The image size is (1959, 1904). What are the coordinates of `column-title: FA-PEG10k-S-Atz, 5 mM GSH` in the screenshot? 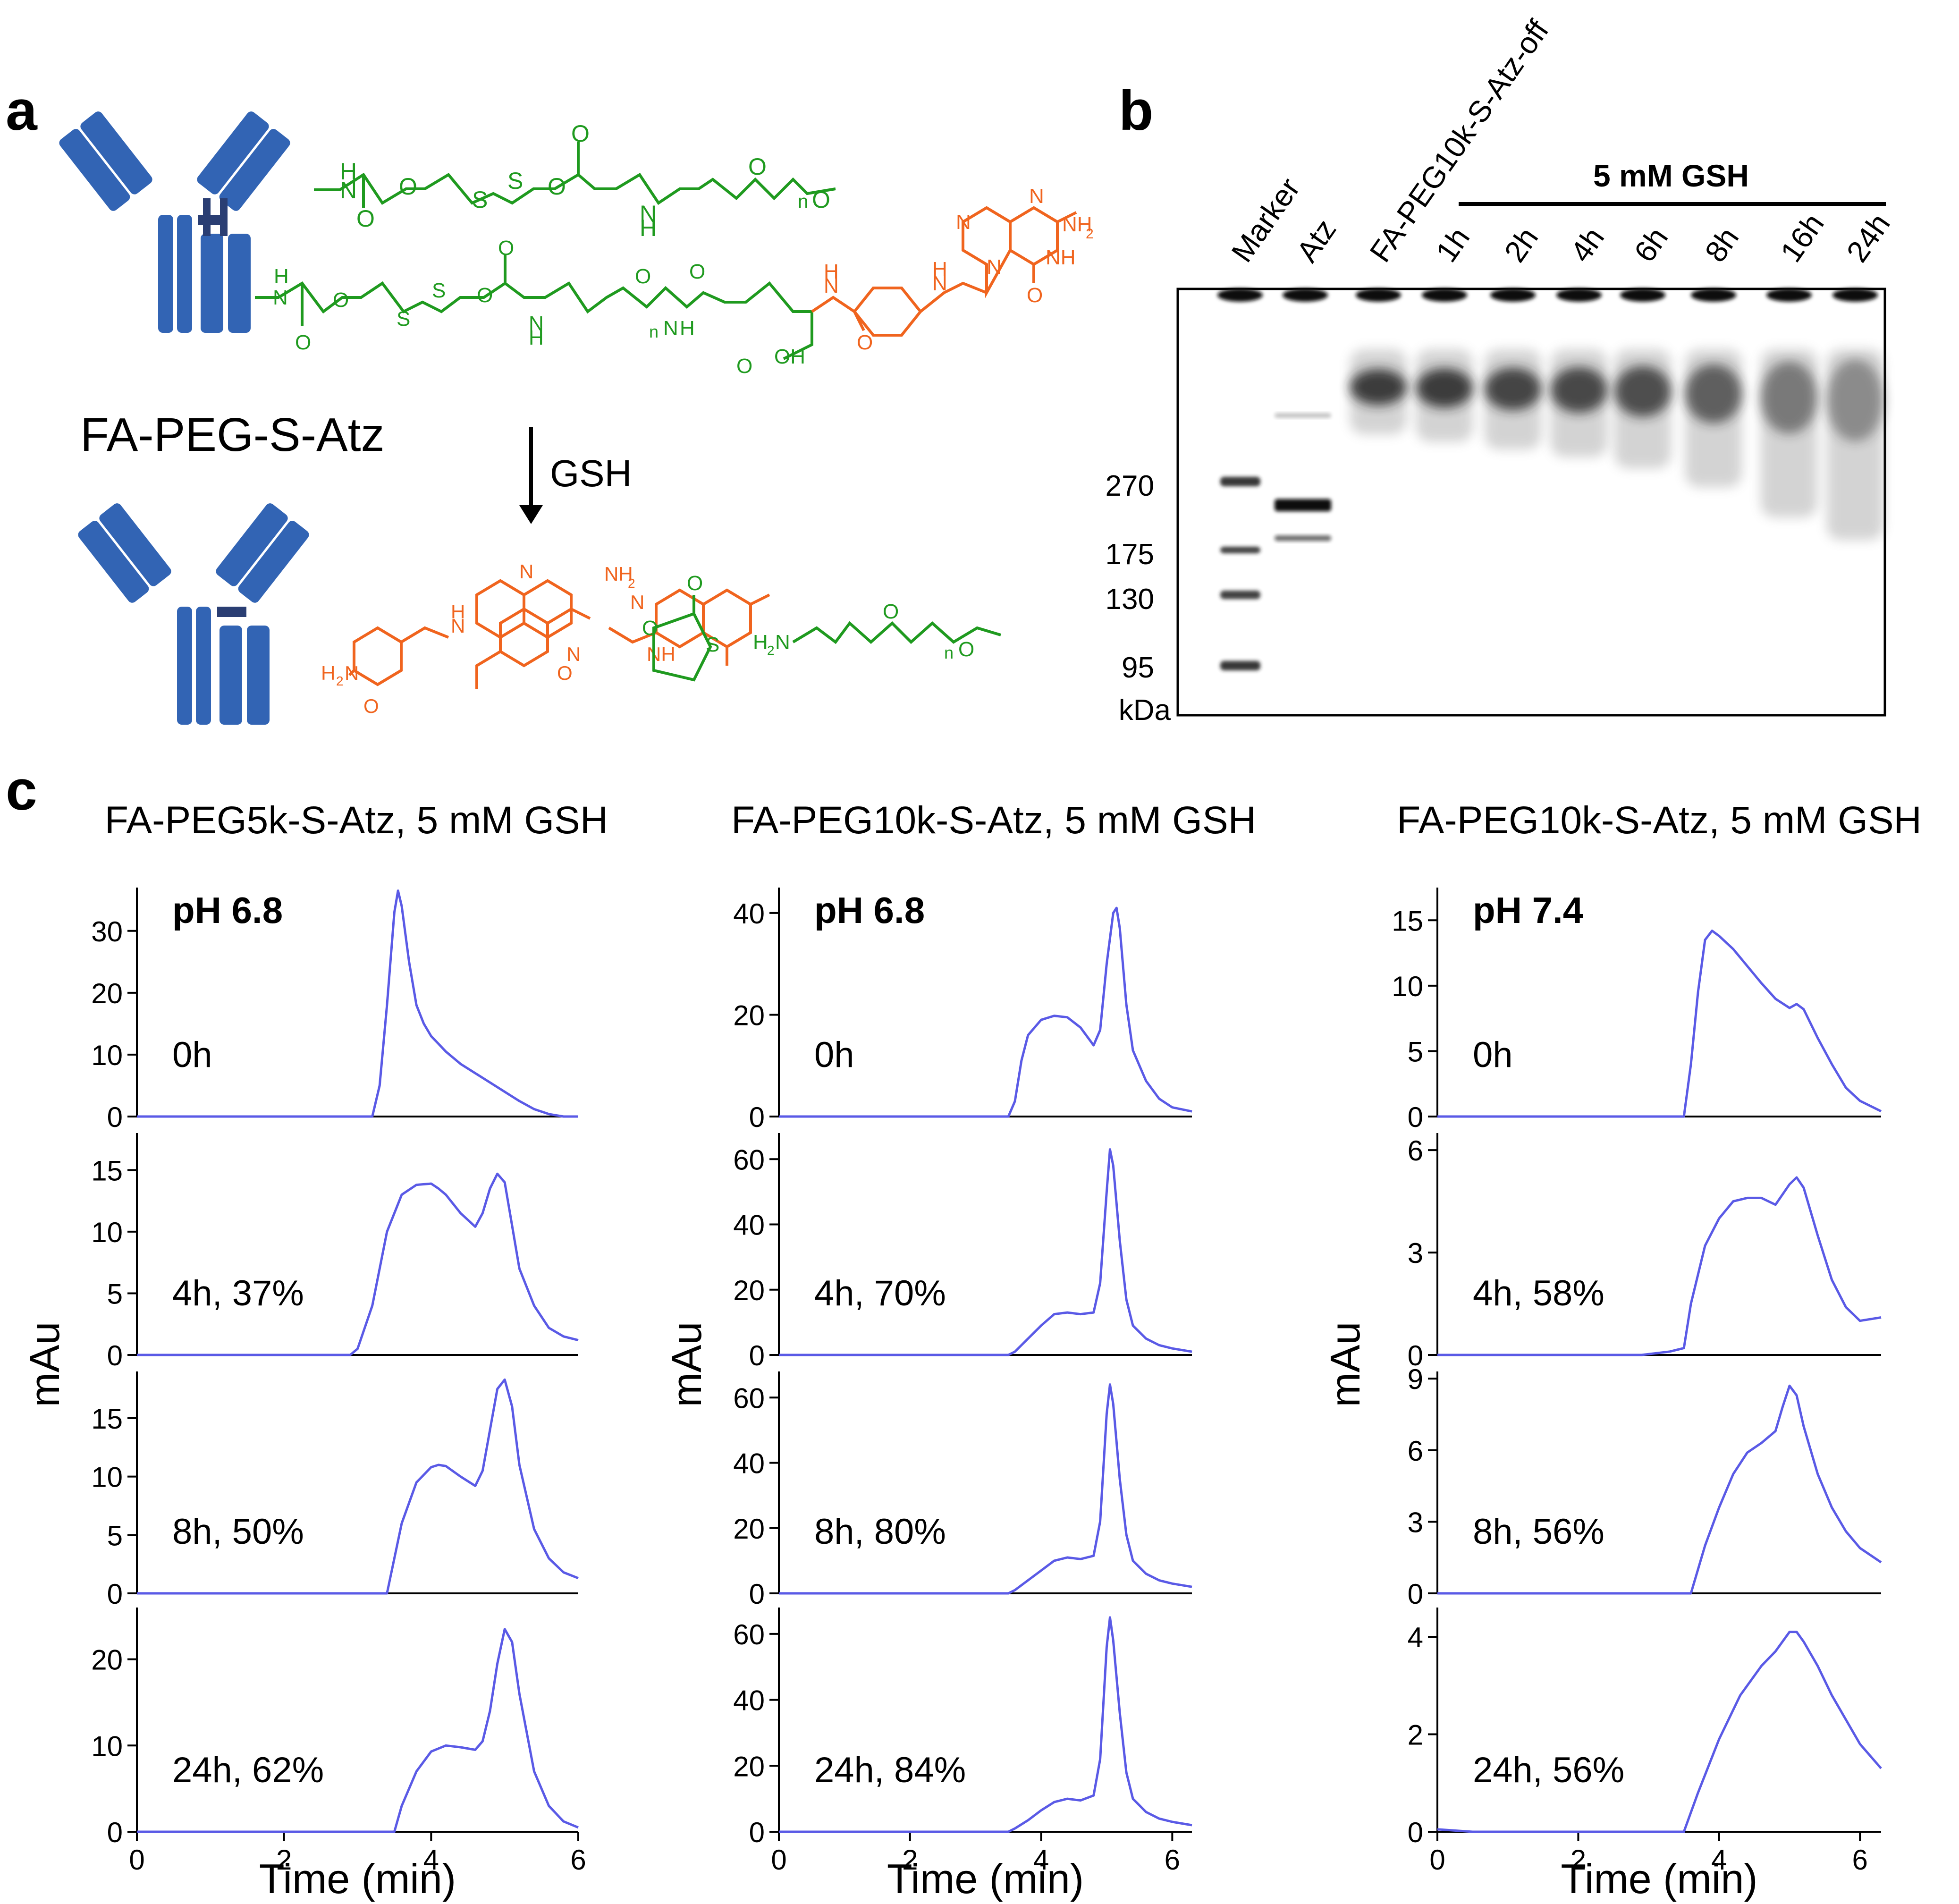 It's located at (993, 820).